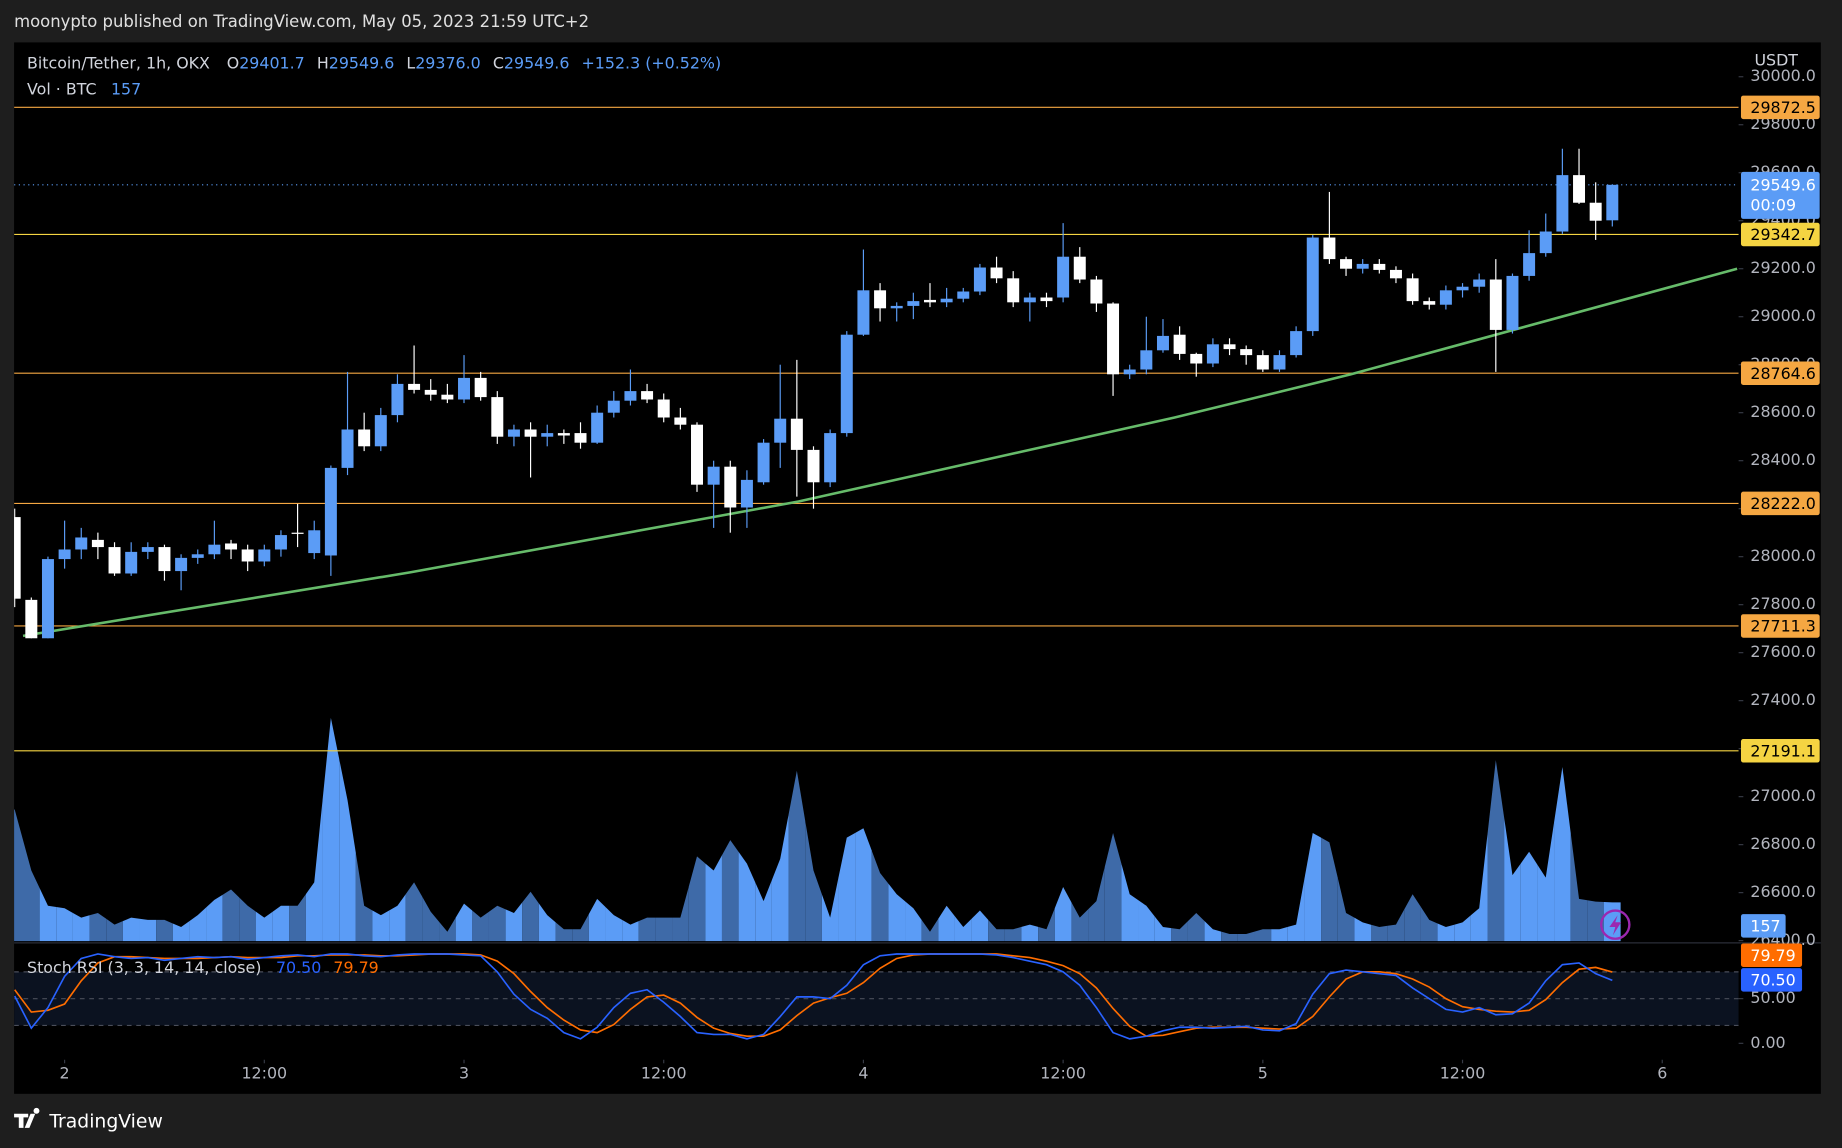 This screenshot has height=1148, width=1842. I want to click on volume-value: 157, so click(126, 88).